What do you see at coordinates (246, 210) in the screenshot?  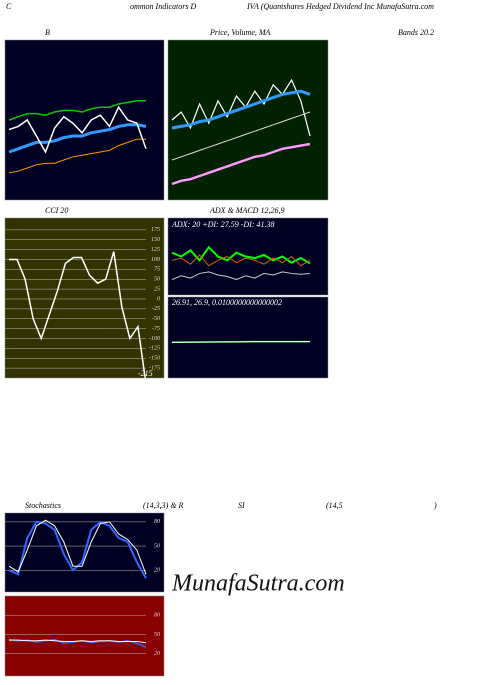 I see `panel-title: ADX & MACD 12,26,9` at bounding box center [246, 210].